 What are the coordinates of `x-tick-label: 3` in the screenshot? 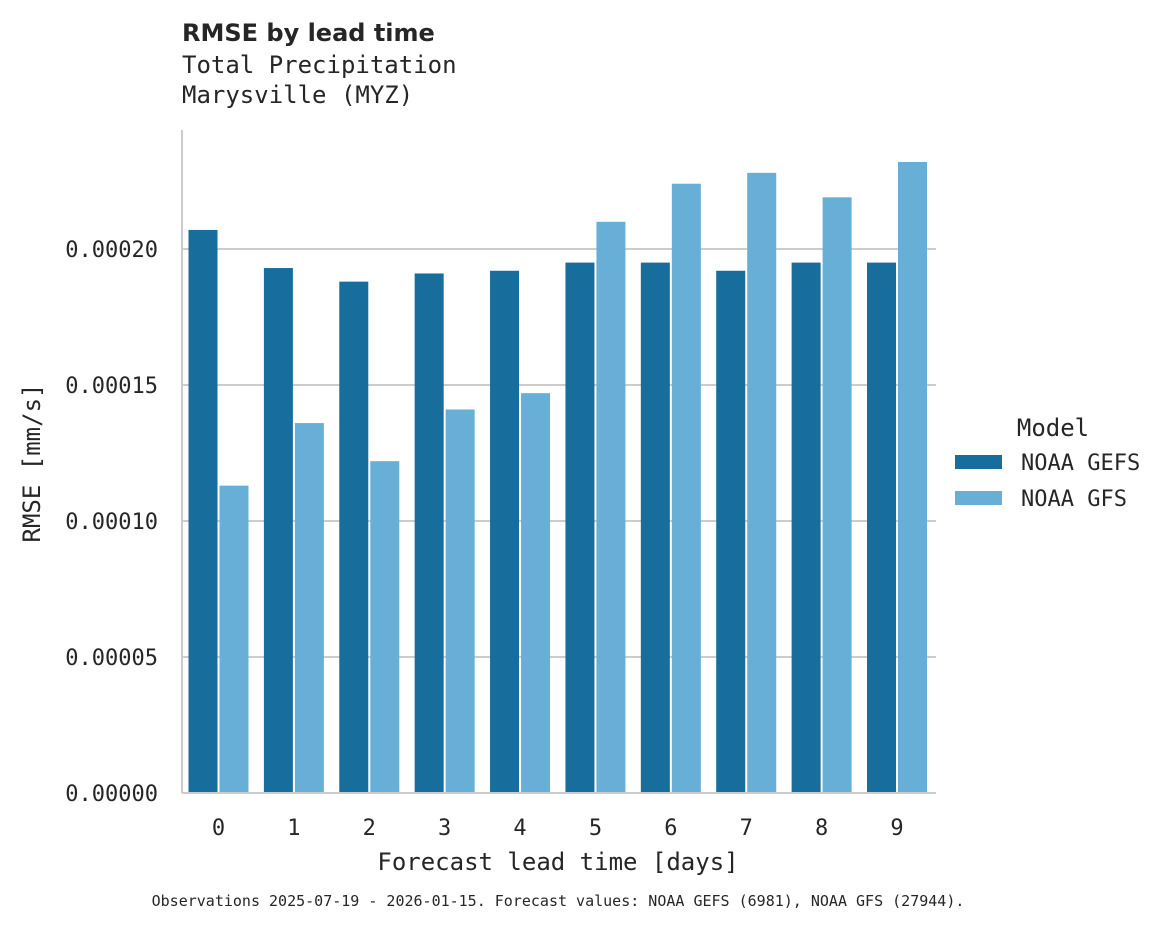 It's located at (444, 828).